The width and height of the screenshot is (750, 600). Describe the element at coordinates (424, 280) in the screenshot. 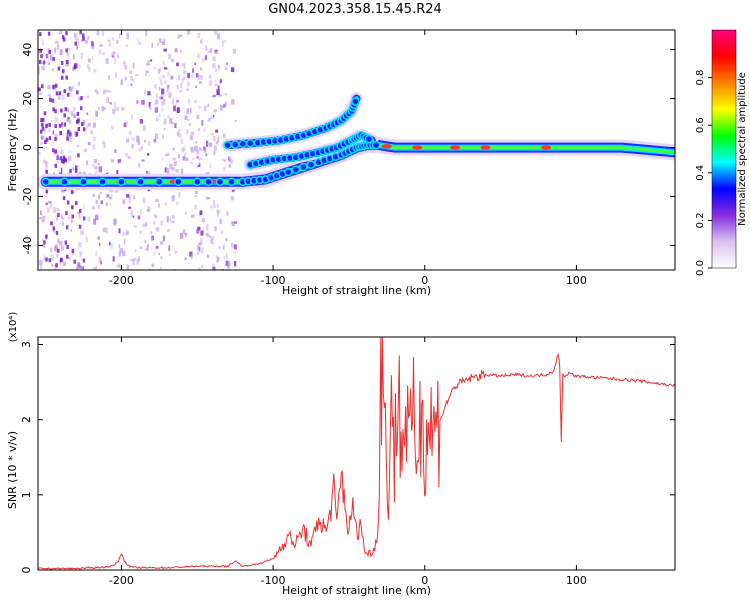

I see `spectrogram-xtick-label: 0` at that location.